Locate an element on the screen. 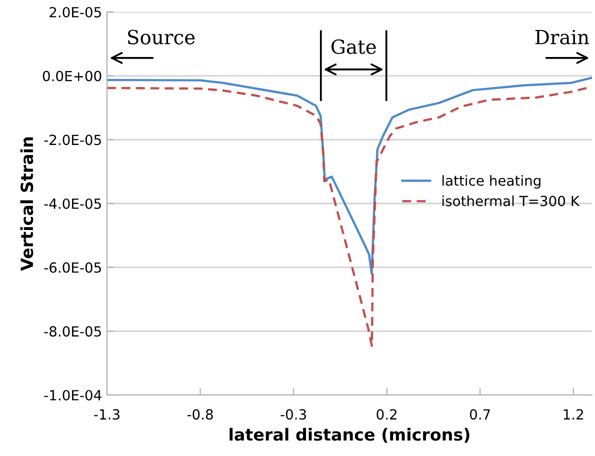 This screenshot has width=595, height=456. y-axis-title: Vertical Strain is located at coordinates (27, 204).